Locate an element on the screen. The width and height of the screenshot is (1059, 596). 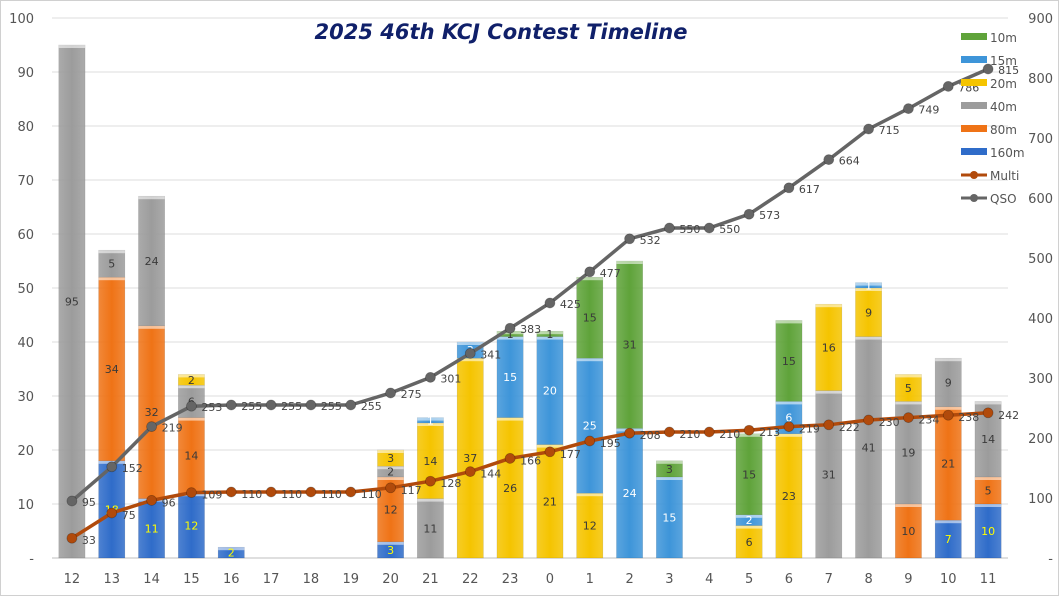
left-tick-label: 70 is located at coordinates (25, 181).